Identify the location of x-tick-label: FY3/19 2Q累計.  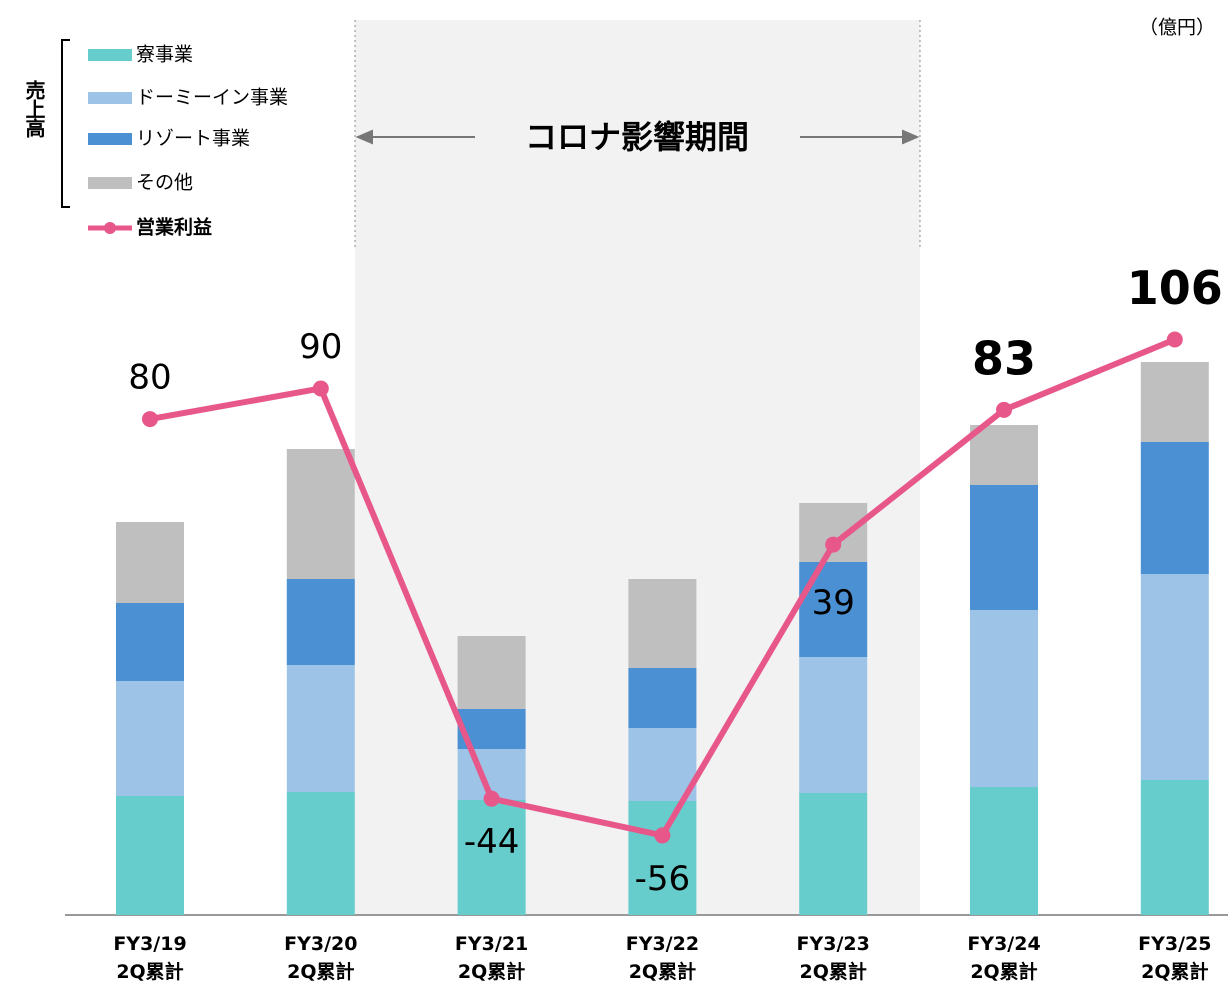
(150, 958).